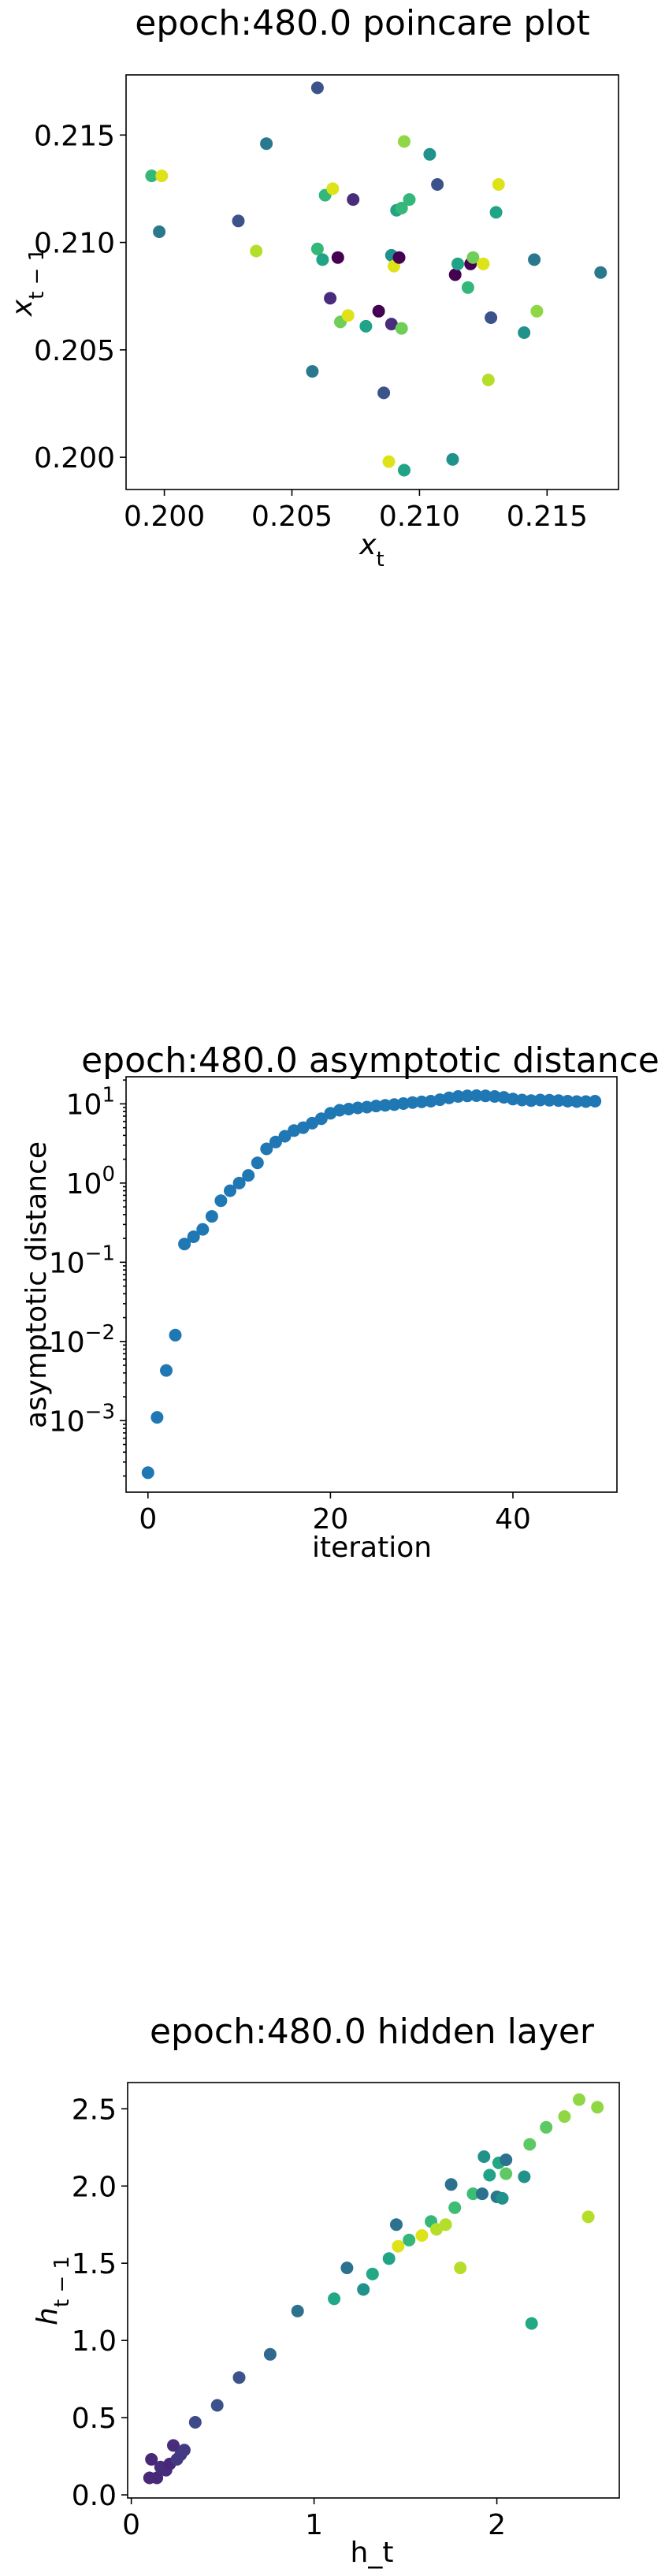  Describe the element at coordinates (74, 458) in the screenshot. I see `poincare-y-tick-label-0: 0.200` at that location.